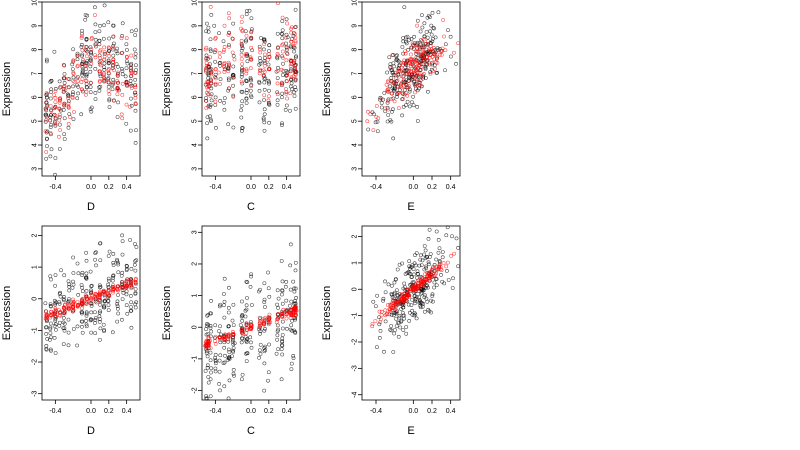 This screenshot has height=450, width=800. What do you see at coordinates (35, 362) in the screenshot?
I see `y-tick-label: -2` at bounding box center [35, 362].